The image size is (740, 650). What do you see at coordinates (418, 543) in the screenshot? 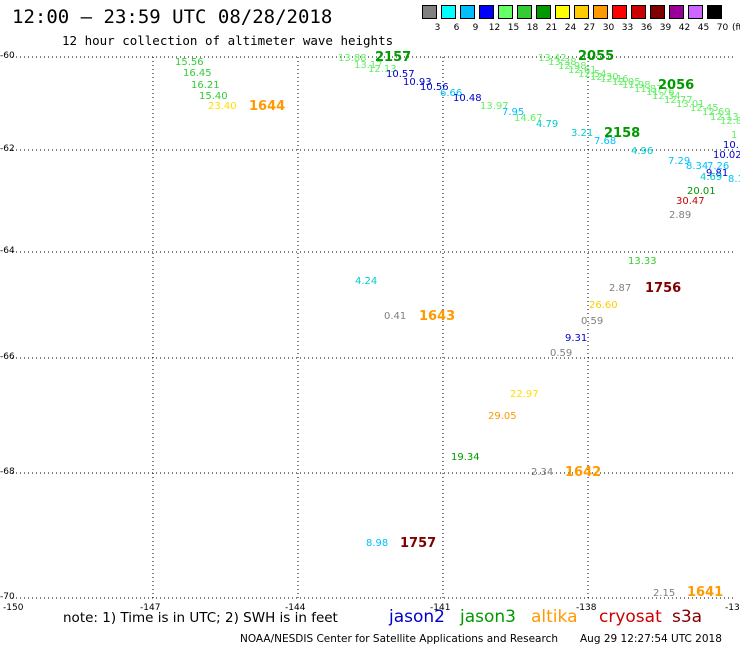
I see `pass-time-label: 1757` at bounding box center [418, 543].